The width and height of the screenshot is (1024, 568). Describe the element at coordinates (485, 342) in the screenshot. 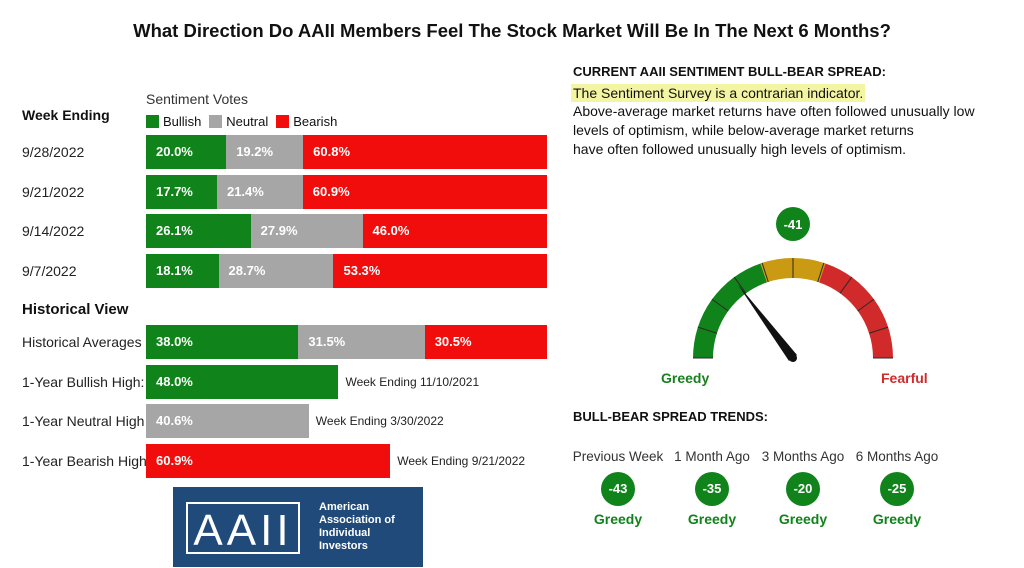

I see `bearish-segment: 30.5%` at that location.